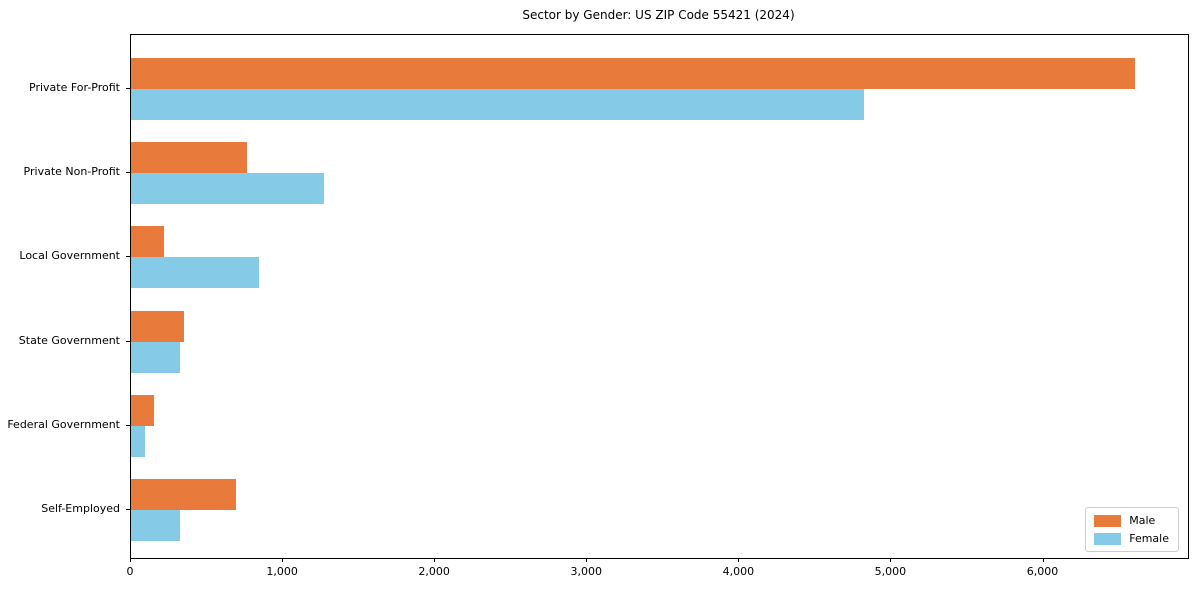  Describe the element at coordinates (282, 571) in the screenshot. I see `x-axis-tick-label: 1,000` at that location.